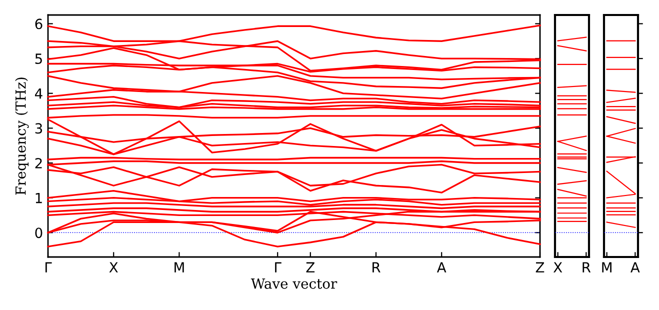 This screenshot has width=659, height=310. Describe the element at coordinates (294, 283) in the screenshot. I see `x-axis-title: Wave vector` at that location.